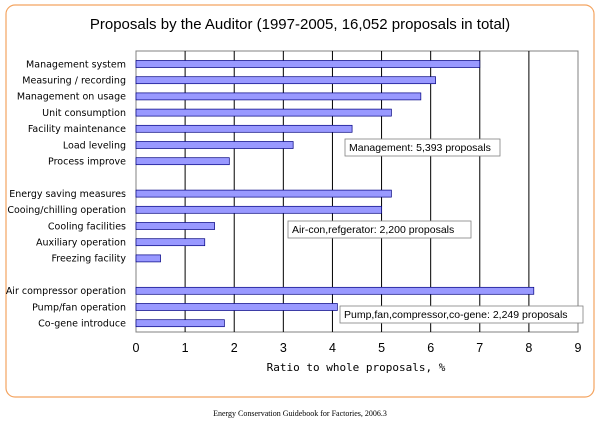  Describe the element at coordinates (82, 324) in the screenshot. I see `category-label: Co-gene introduce` at that location.